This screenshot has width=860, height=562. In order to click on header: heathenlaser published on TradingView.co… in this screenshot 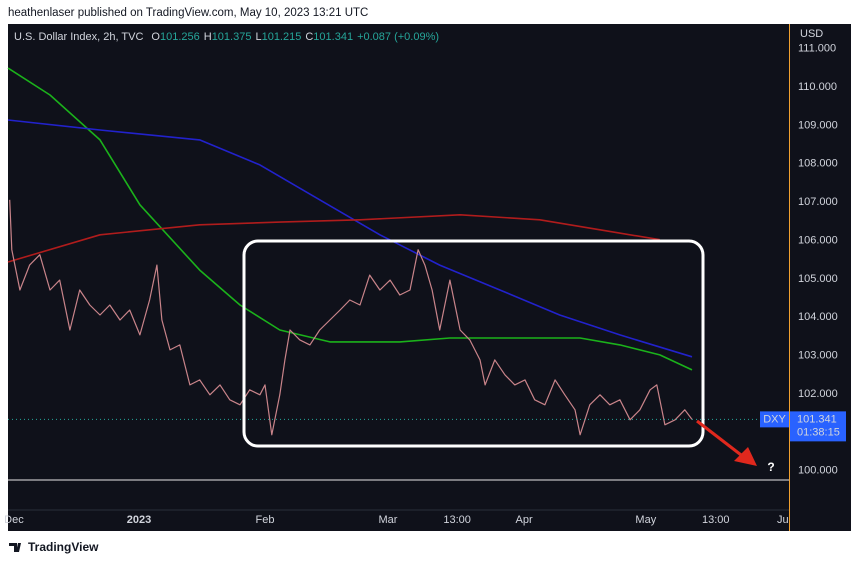, I will do `click(188, 13)`.